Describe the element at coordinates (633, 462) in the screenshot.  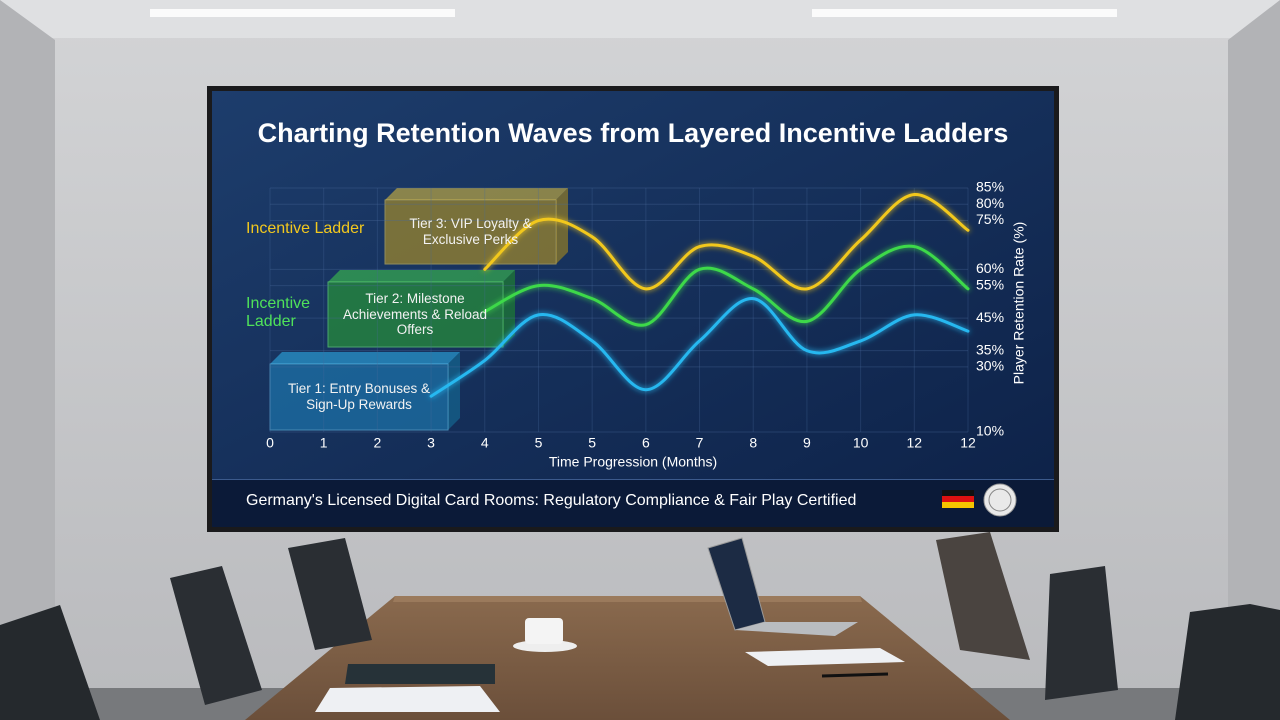
I see `x-axis-label: Time Progression (Months)` at that location.